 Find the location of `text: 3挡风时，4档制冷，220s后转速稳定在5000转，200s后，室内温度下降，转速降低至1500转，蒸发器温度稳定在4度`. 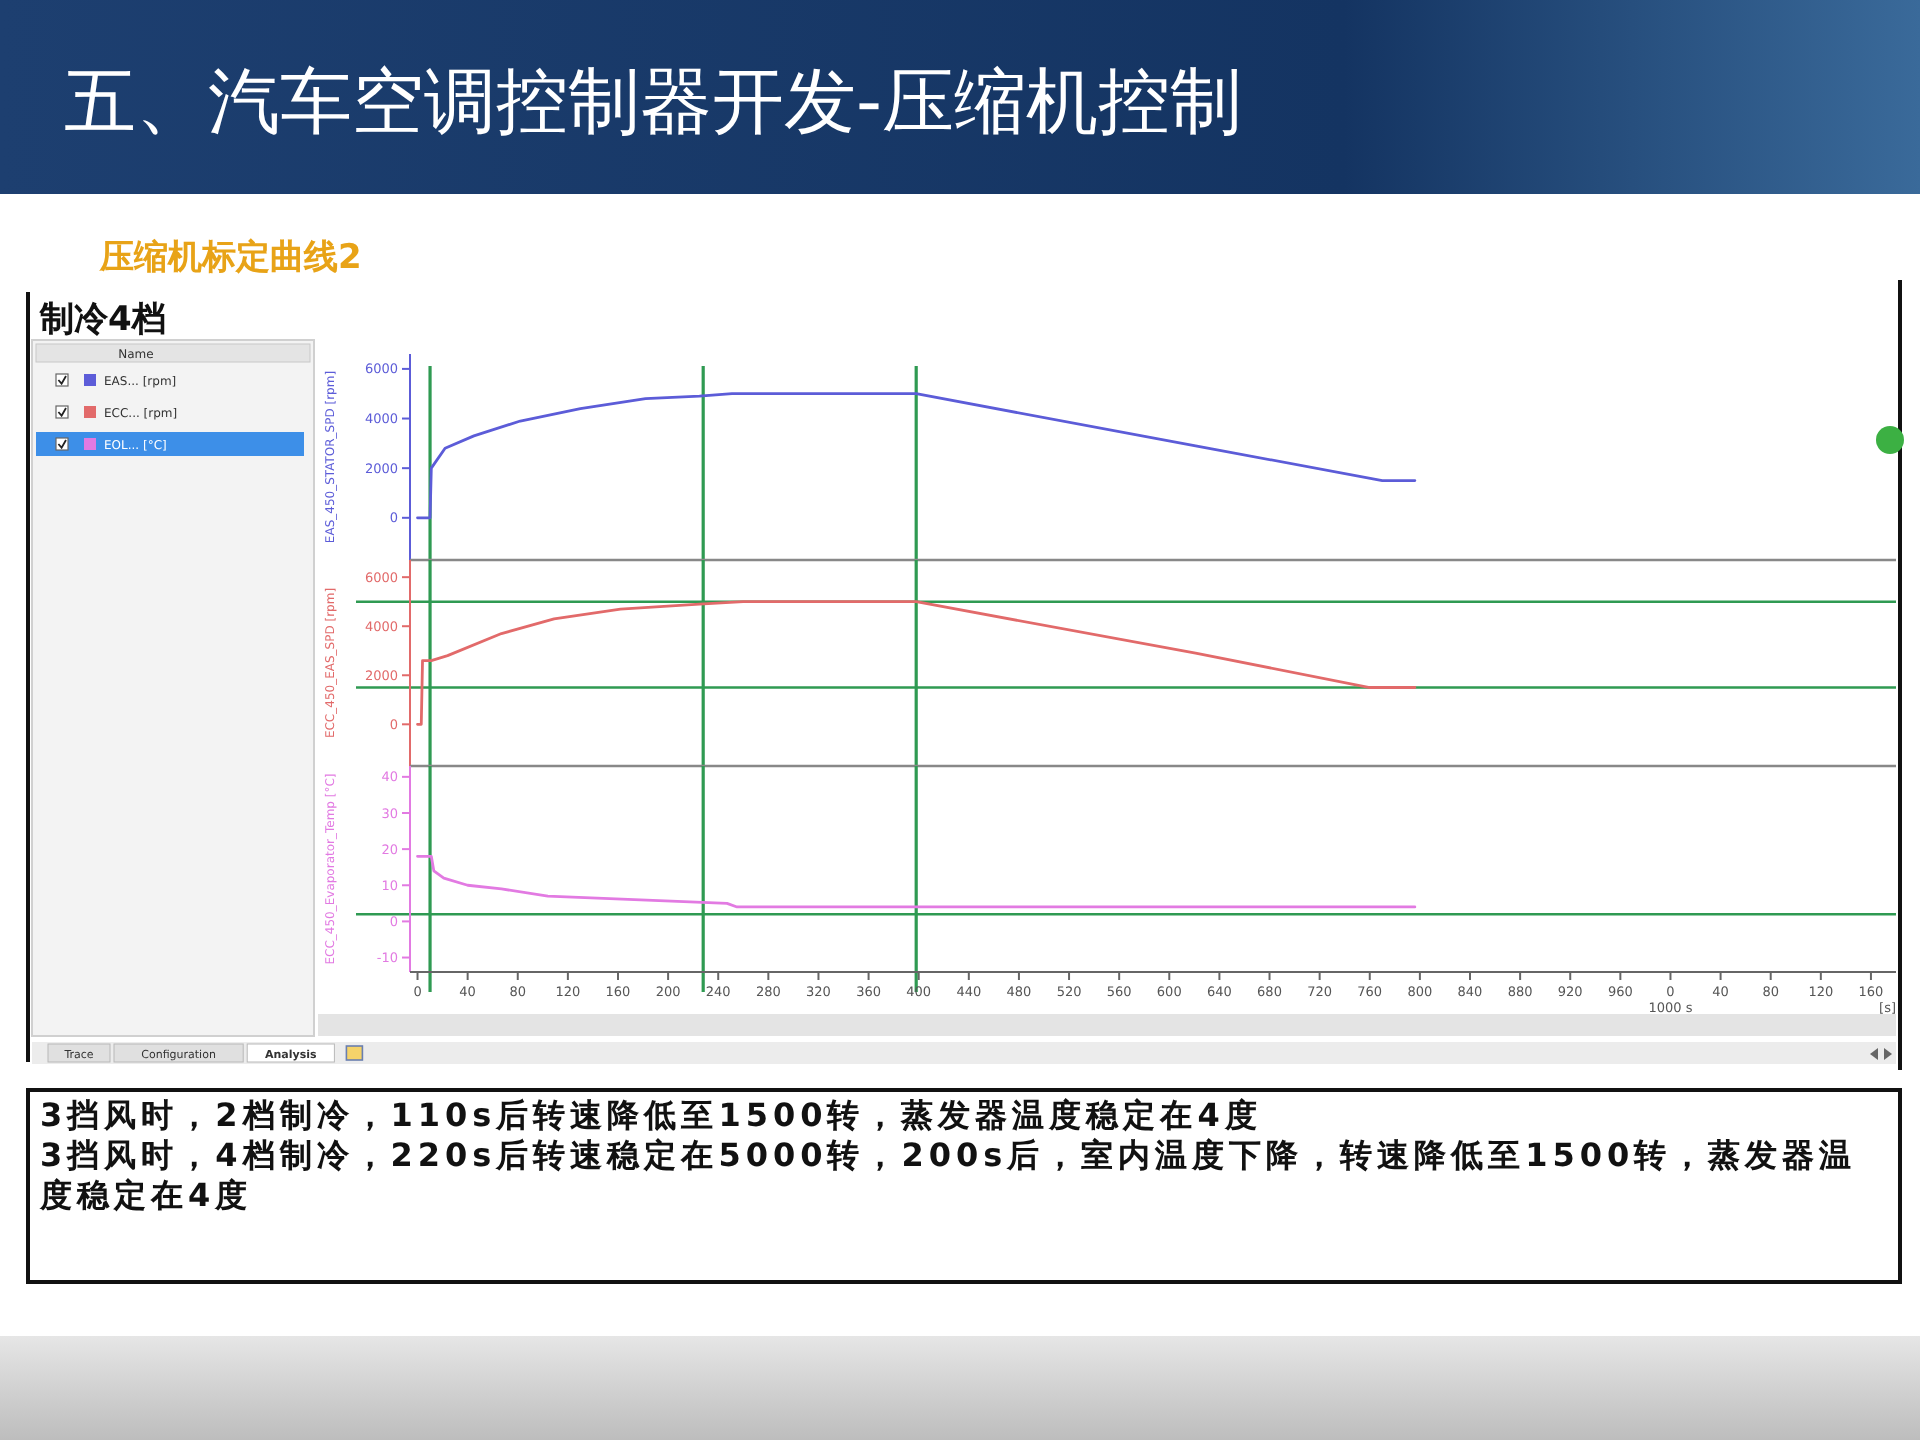

text: 3挡风时，4档制冷，220s后转速稳定在5000转，200s后，室内温度下降，转速降低至1500转，蒸发器温度稳定在4度 is located at coordinates (947, 1175).